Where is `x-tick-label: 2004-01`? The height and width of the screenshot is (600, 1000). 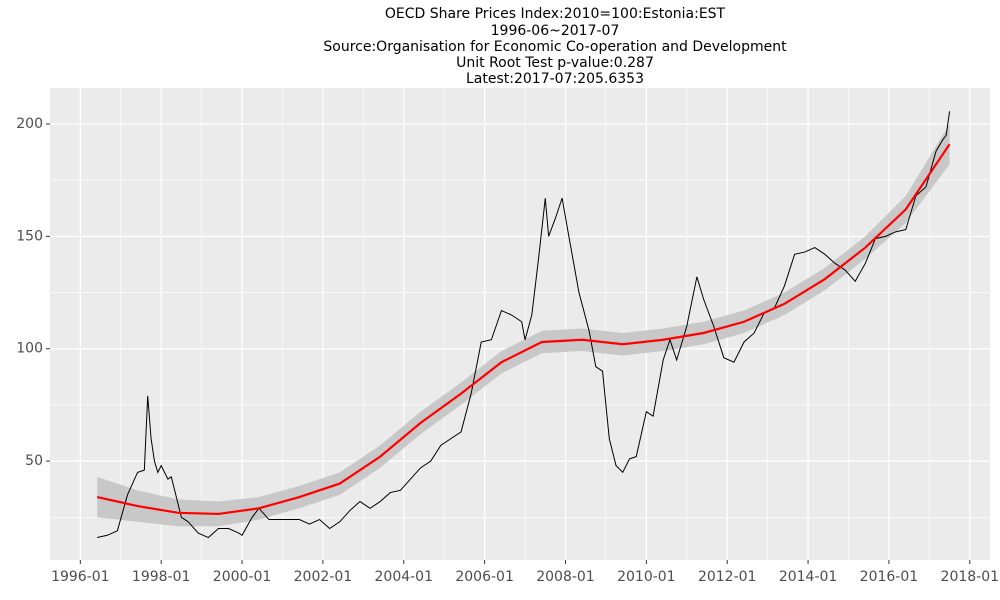
x-tick-label: 2004-01 is located at coordinates (404, 577).